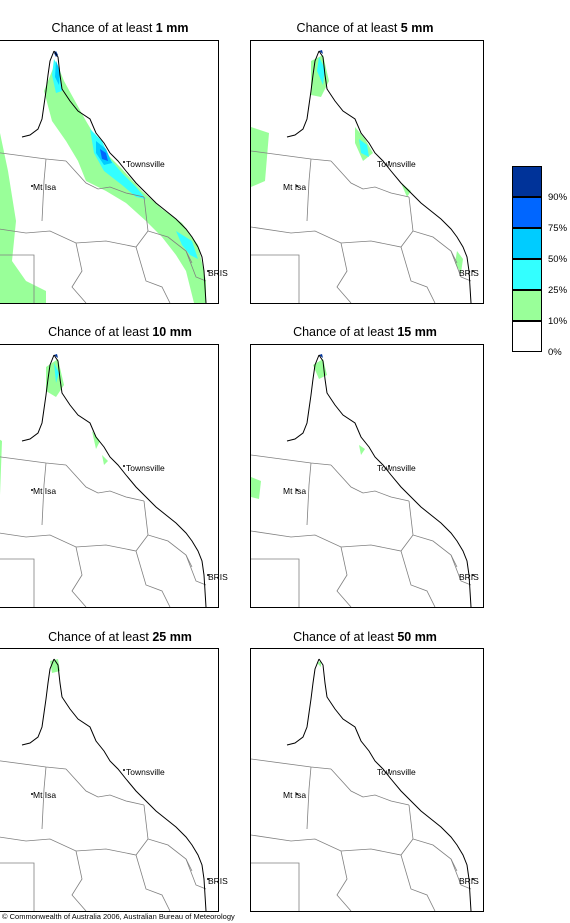 The height and width of the screenshot is (923, 570). Describe the element at coordinates (365, 28) in the screenshot. I see `panel-title-5mm: Chance of at least 5 mm` at that location.